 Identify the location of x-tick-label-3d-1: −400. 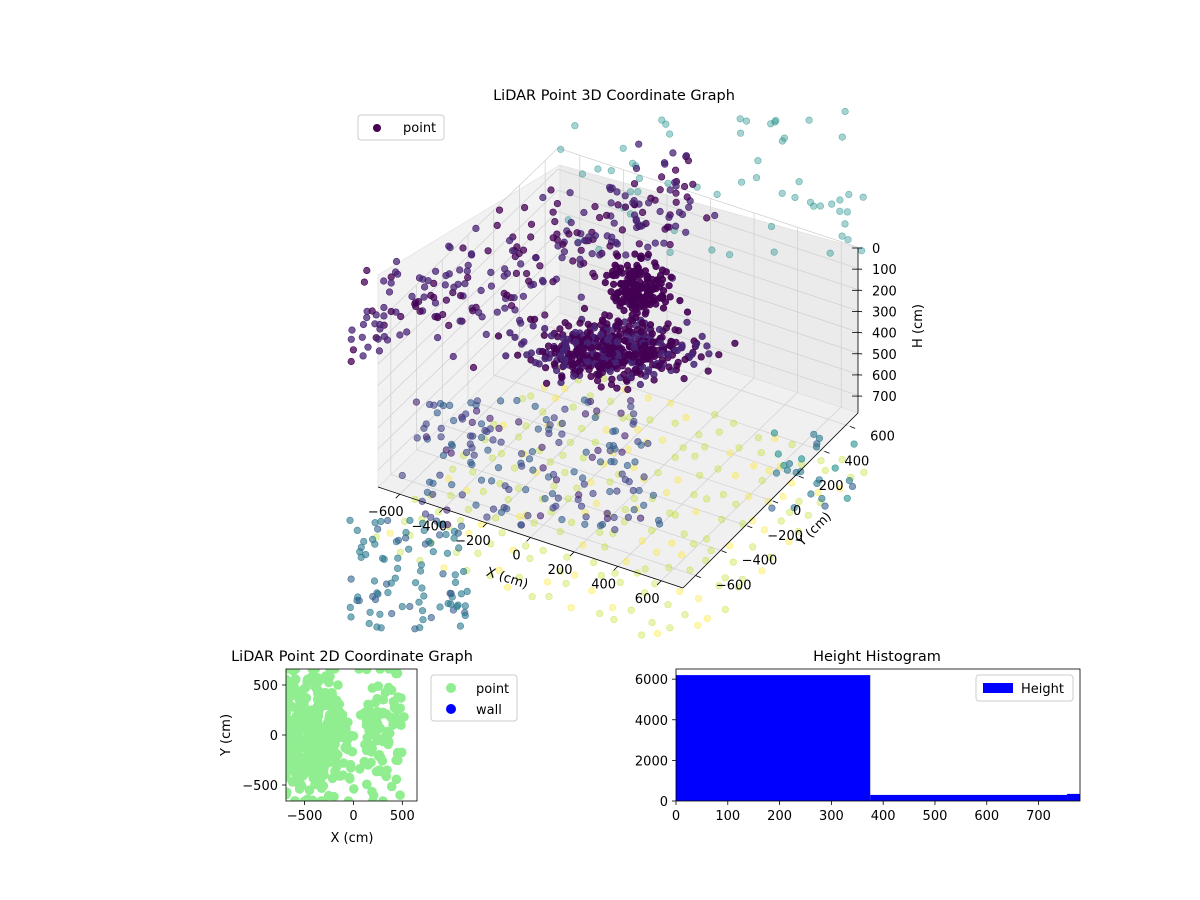
(429, 527).